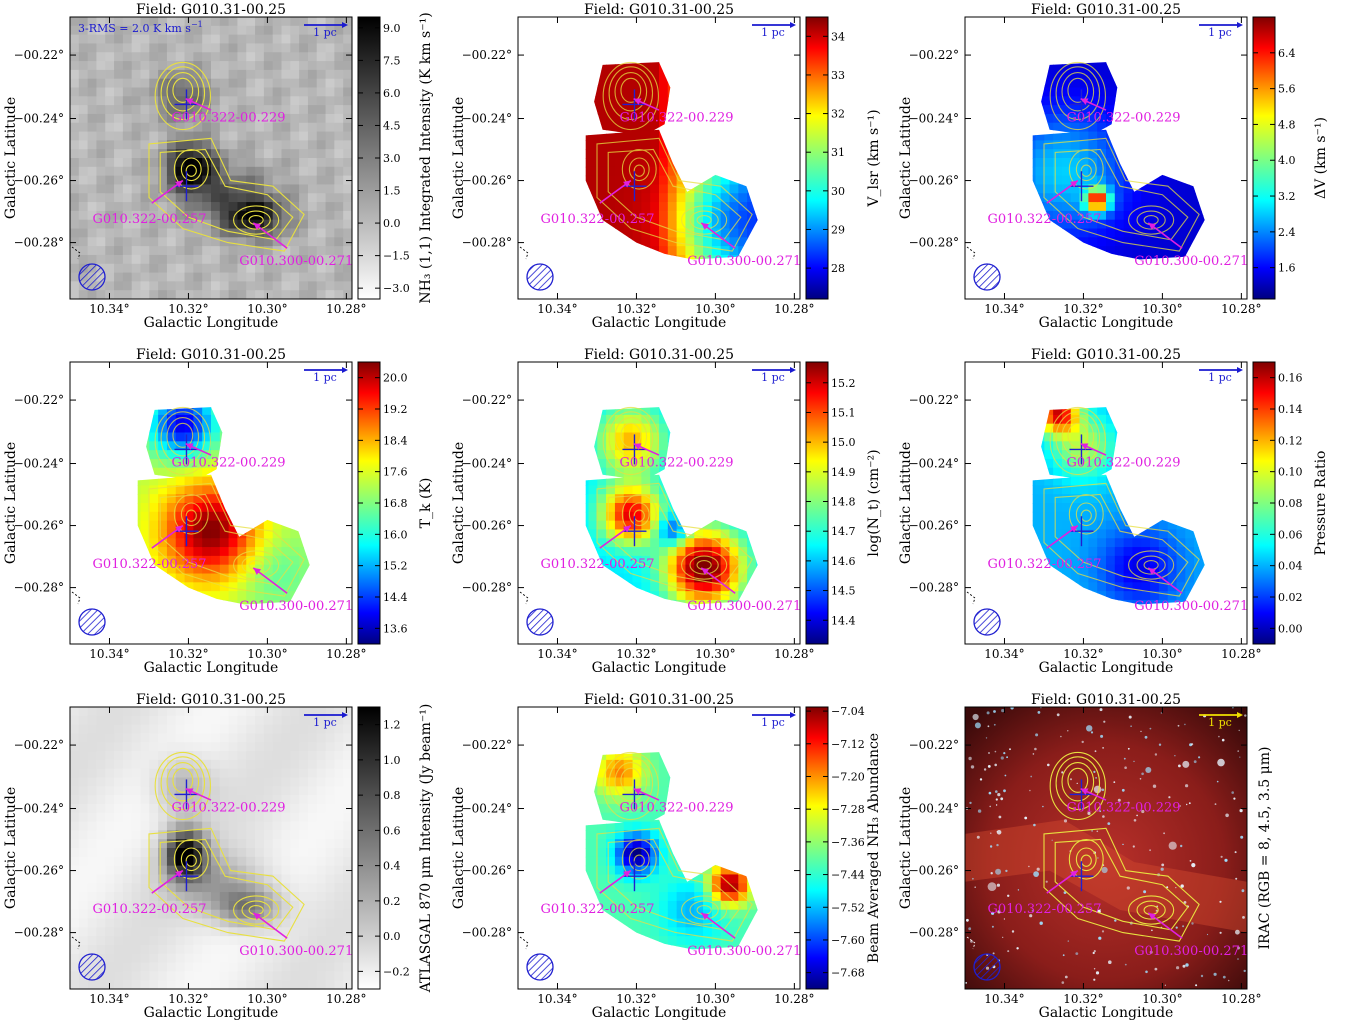  What do you see at coordinates (392, 901) in the screenshot?
I see `colorbar-tick-label: 0.2` at bounding box center [392, 901].